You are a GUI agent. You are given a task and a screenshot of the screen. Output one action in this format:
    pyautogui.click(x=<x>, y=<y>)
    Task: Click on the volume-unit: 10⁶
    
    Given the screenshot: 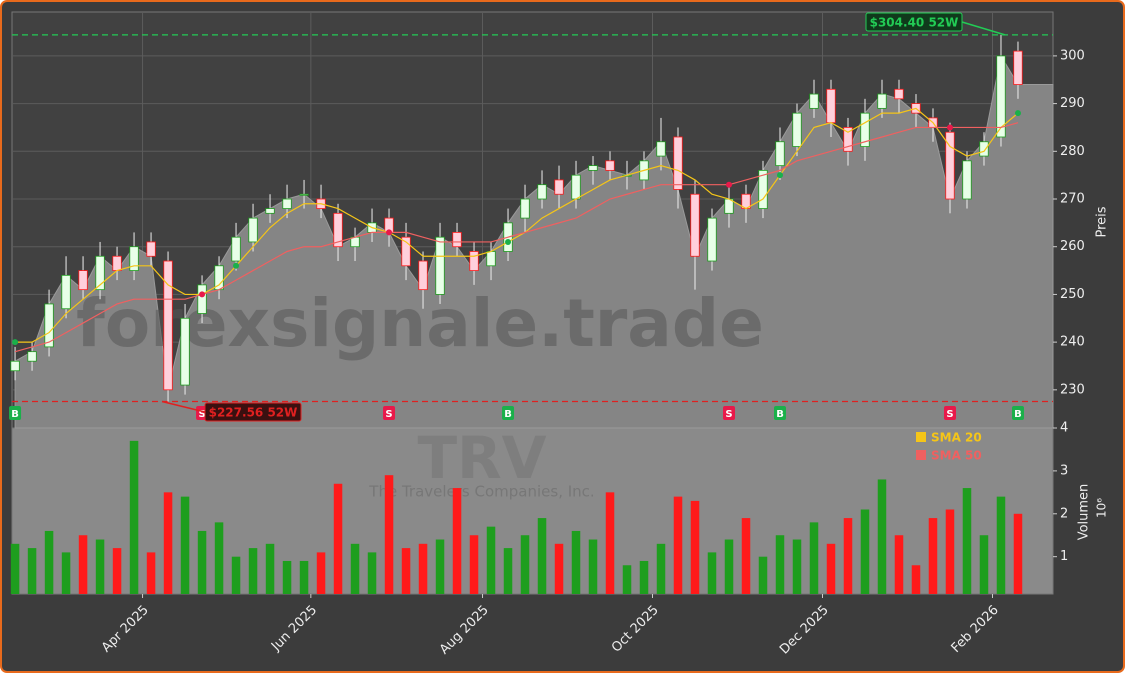 What is the action you would take?
    pyautogui.click(x=1102, y=508)
    